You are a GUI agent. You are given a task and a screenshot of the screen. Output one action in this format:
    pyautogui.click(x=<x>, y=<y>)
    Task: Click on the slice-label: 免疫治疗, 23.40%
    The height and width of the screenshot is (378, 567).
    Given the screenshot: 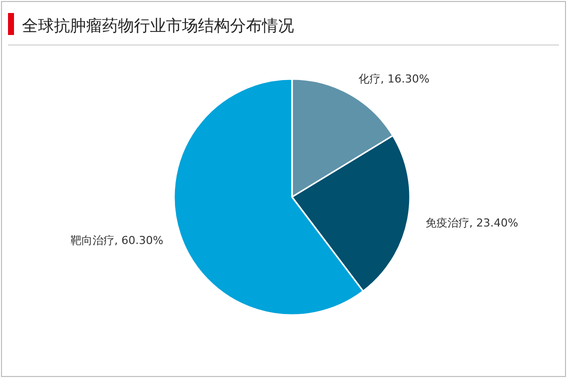 What is the action you would take?
    pyautogui.click(x=471, y=223)
    